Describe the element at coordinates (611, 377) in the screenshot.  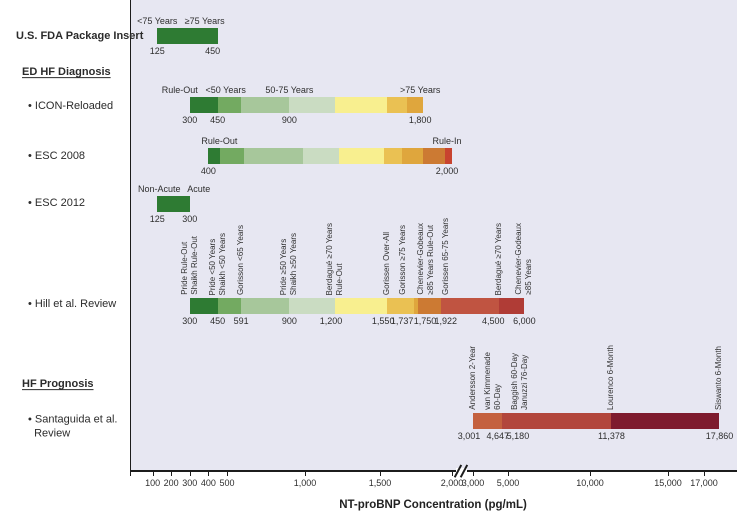
I see `rotated-study-label: Lourenco 6-Month` at that location.